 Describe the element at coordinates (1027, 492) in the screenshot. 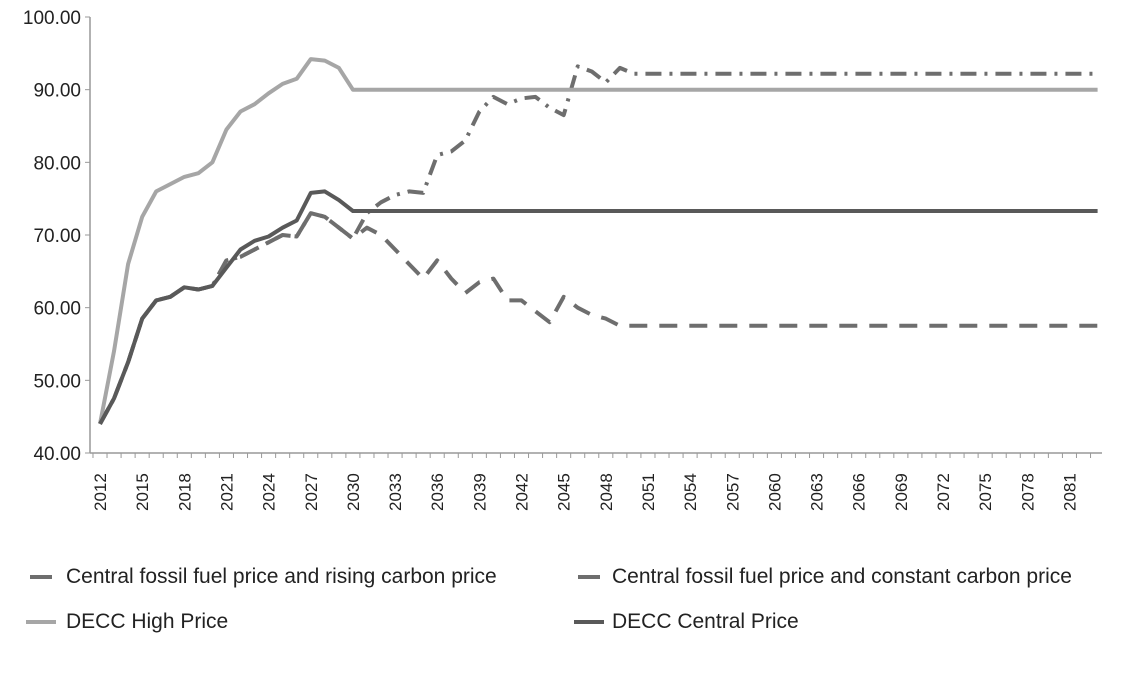

I see `x-tick-label: 2078` at that location.